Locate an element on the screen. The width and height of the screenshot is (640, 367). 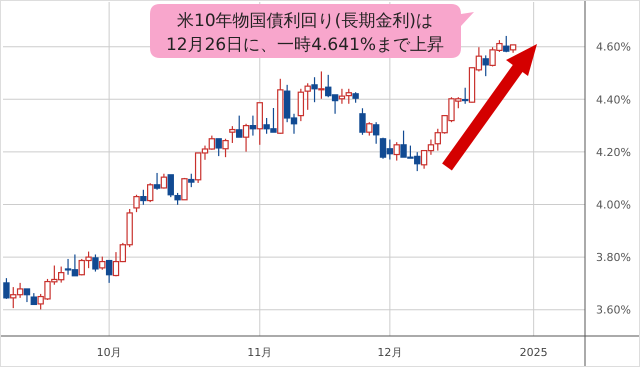
y-tick-label: 3.60% is located at coordinates (613, 310).